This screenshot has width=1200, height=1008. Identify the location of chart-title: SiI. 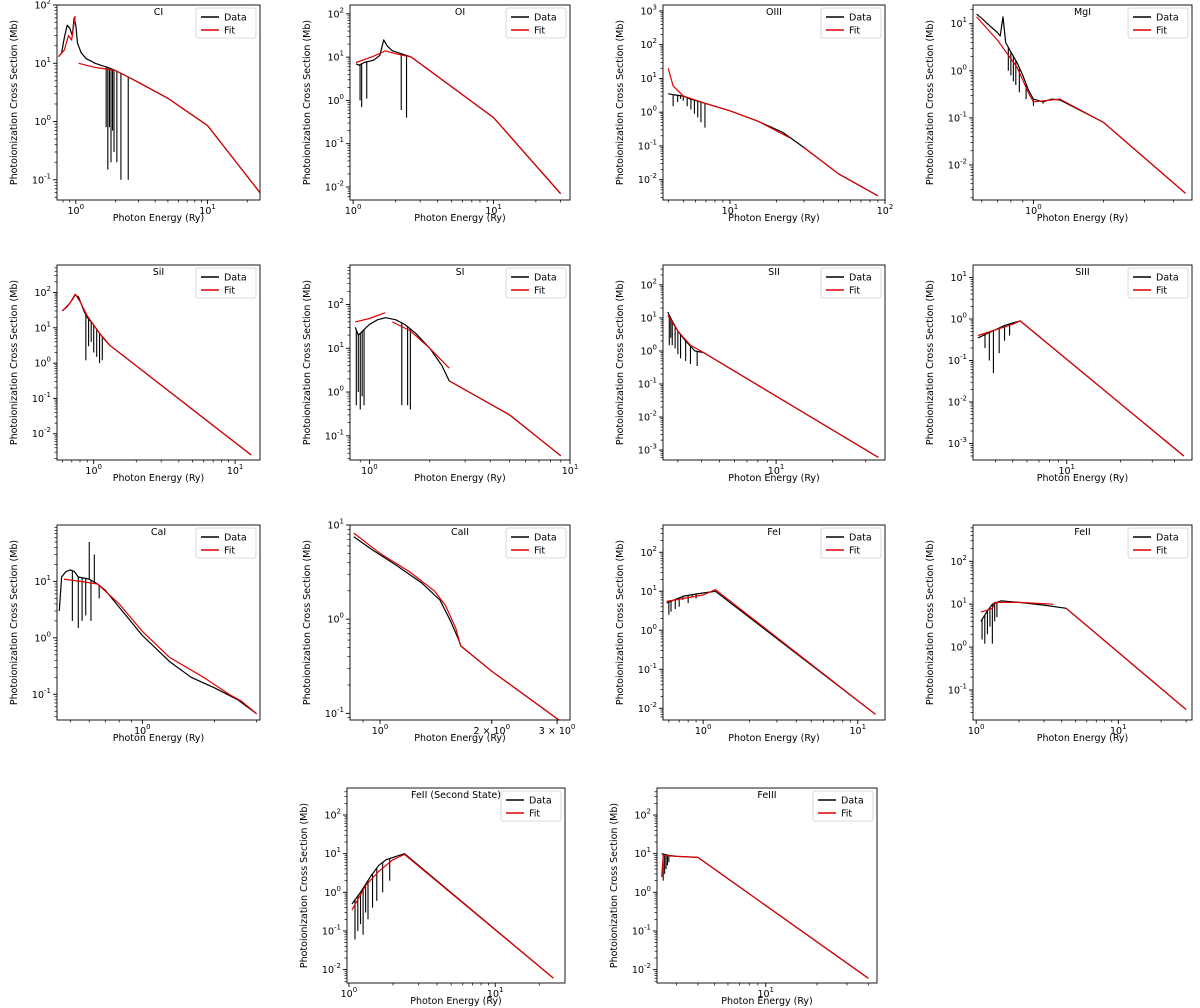
(158, 272).